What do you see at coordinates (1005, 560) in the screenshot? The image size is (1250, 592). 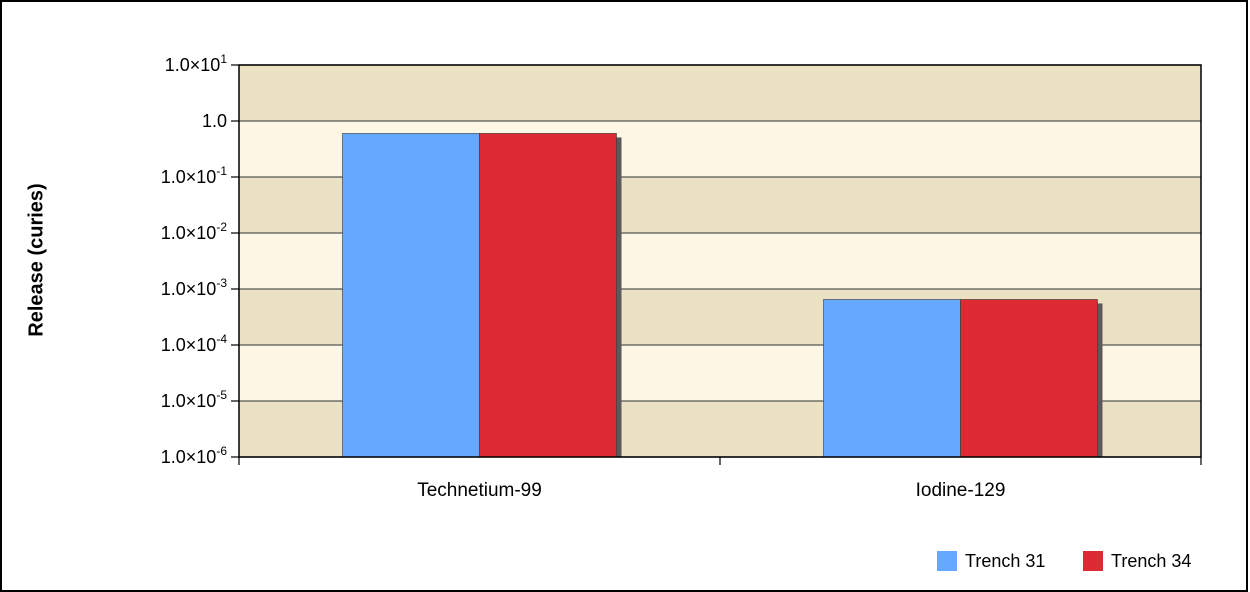 I see `legend-label-trench-31: Trench 31` at bounding box center [1005, 560].